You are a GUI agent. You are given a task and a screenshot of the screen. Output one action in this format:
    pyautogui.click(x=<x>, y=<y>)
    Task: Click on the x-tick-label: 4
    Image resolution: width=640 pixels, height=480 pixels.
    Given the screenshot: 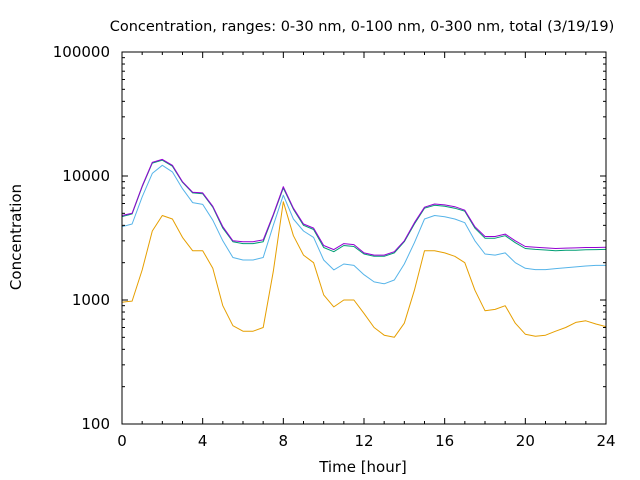 What is the action you would take?
    pyautogui.click(x=203, y=441)
    